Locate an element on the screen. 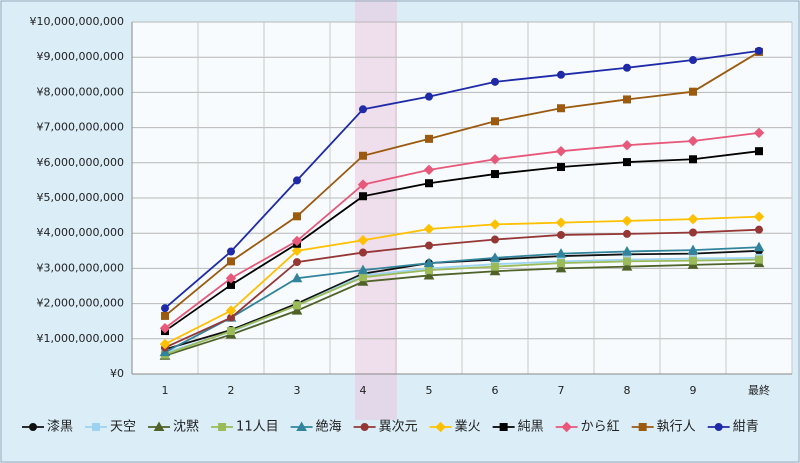 This screenshot has height=463, width=800. legend-label: 絶海 is located at coordinates (329, 427).